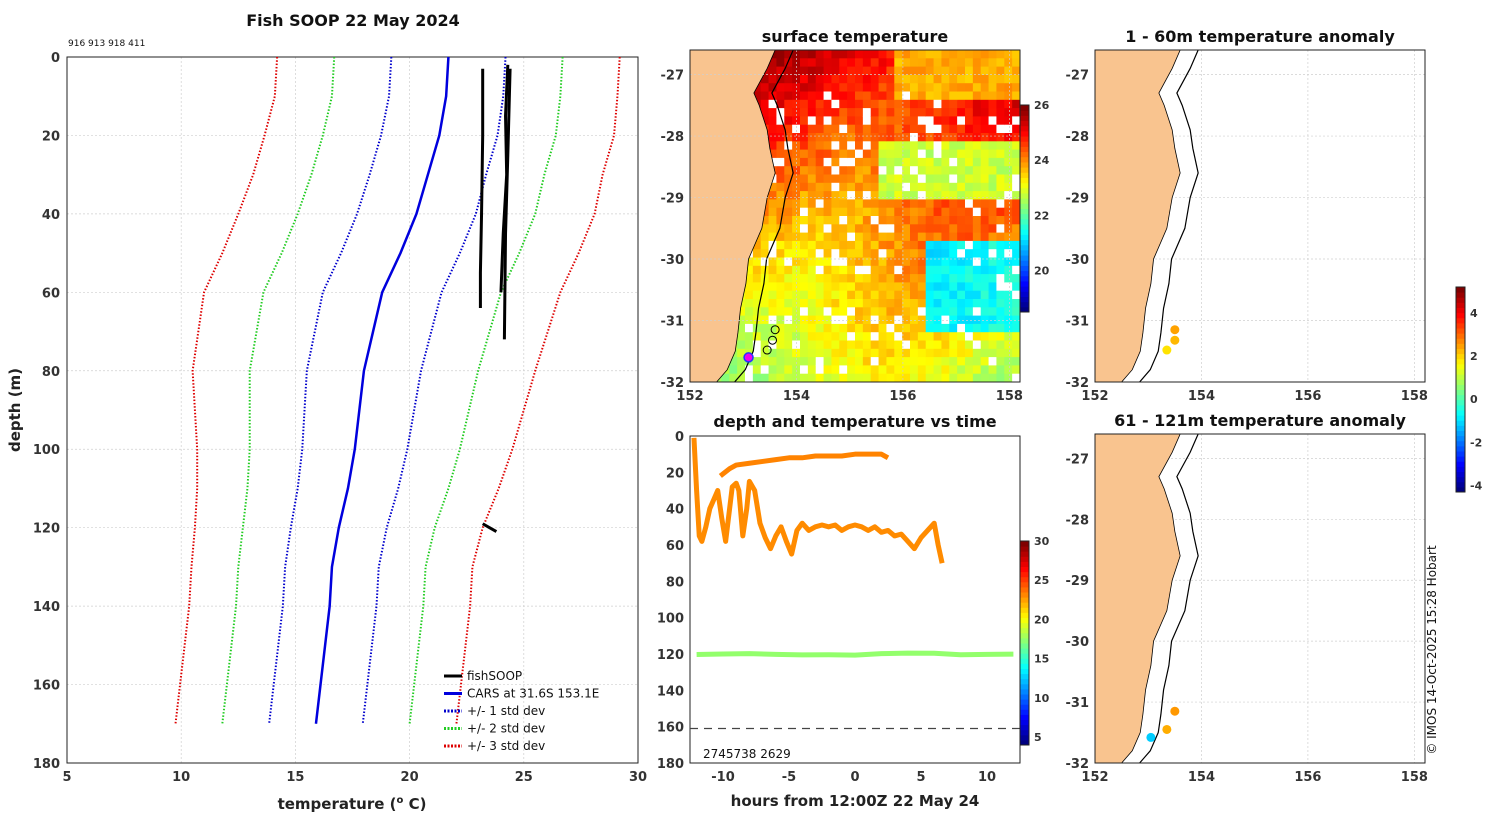 This screenshot has width=1500, height=820. I want to click on anomaly-colorbar: -4-2024, so click(1469, 389).